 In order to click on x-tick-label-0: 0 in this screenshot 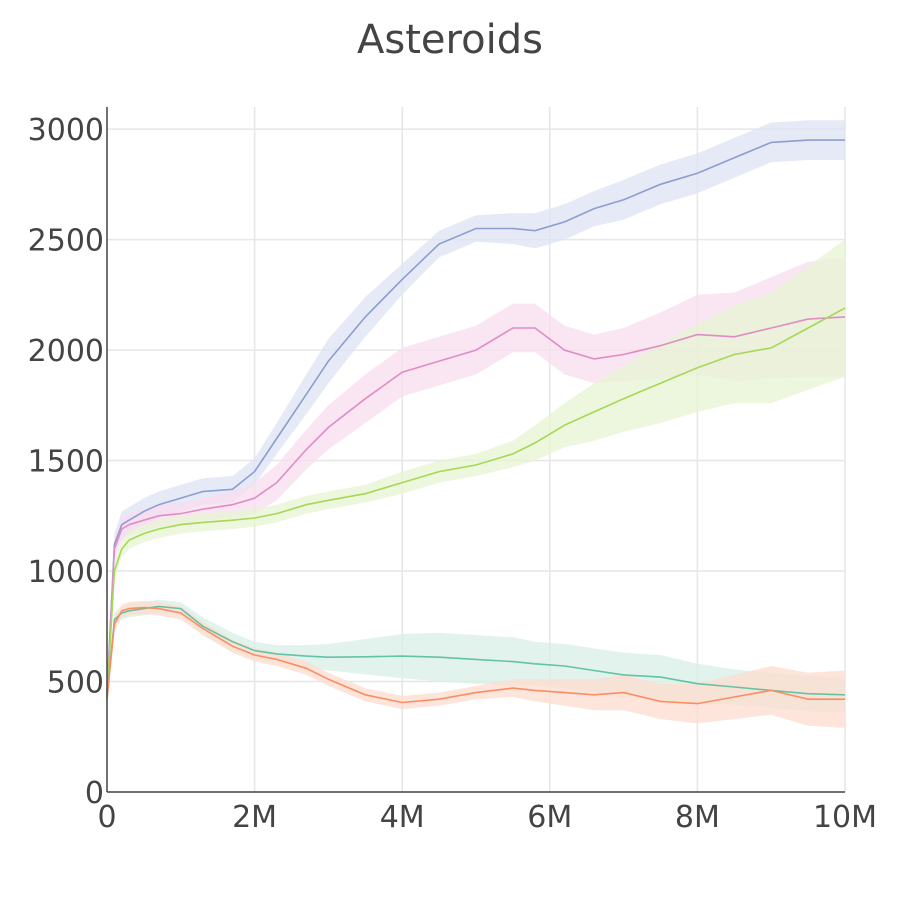, I will do `click(106, 817)`.